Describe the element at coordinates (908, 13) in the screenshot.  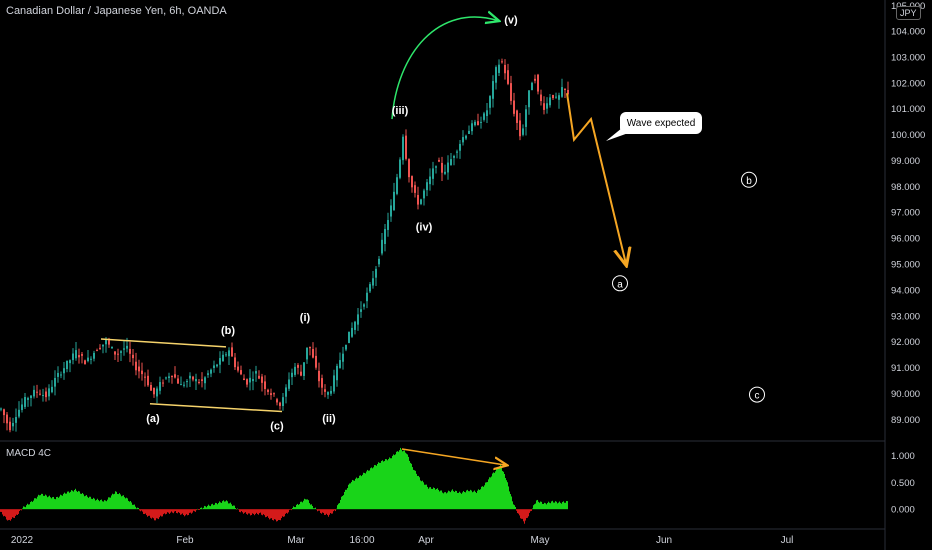
I see `currency-badge: JPY` at that location.